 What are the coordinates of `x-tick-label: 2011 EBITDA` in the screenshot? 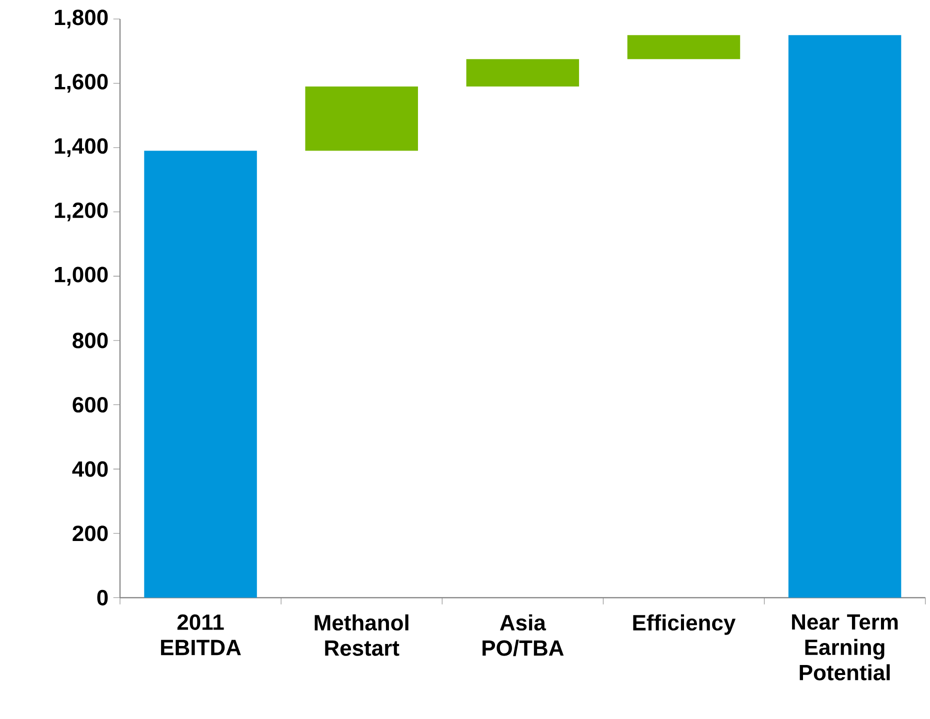 It's located at (201, 635).